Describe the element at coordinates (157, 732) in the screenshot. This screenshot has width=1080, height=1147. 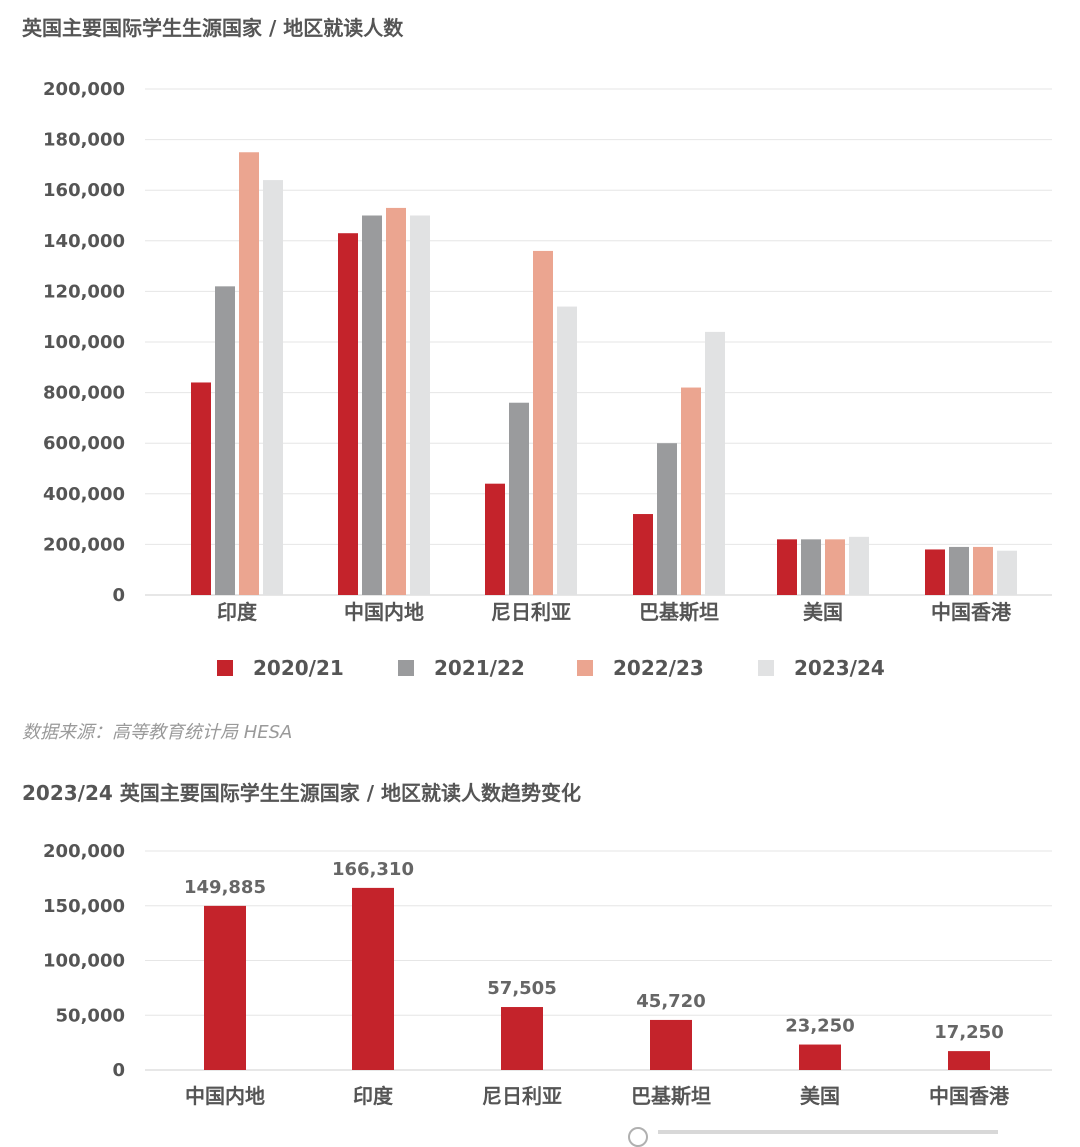
I see `source-note: 数据来源：高等教育统计局 HESA` at that location.